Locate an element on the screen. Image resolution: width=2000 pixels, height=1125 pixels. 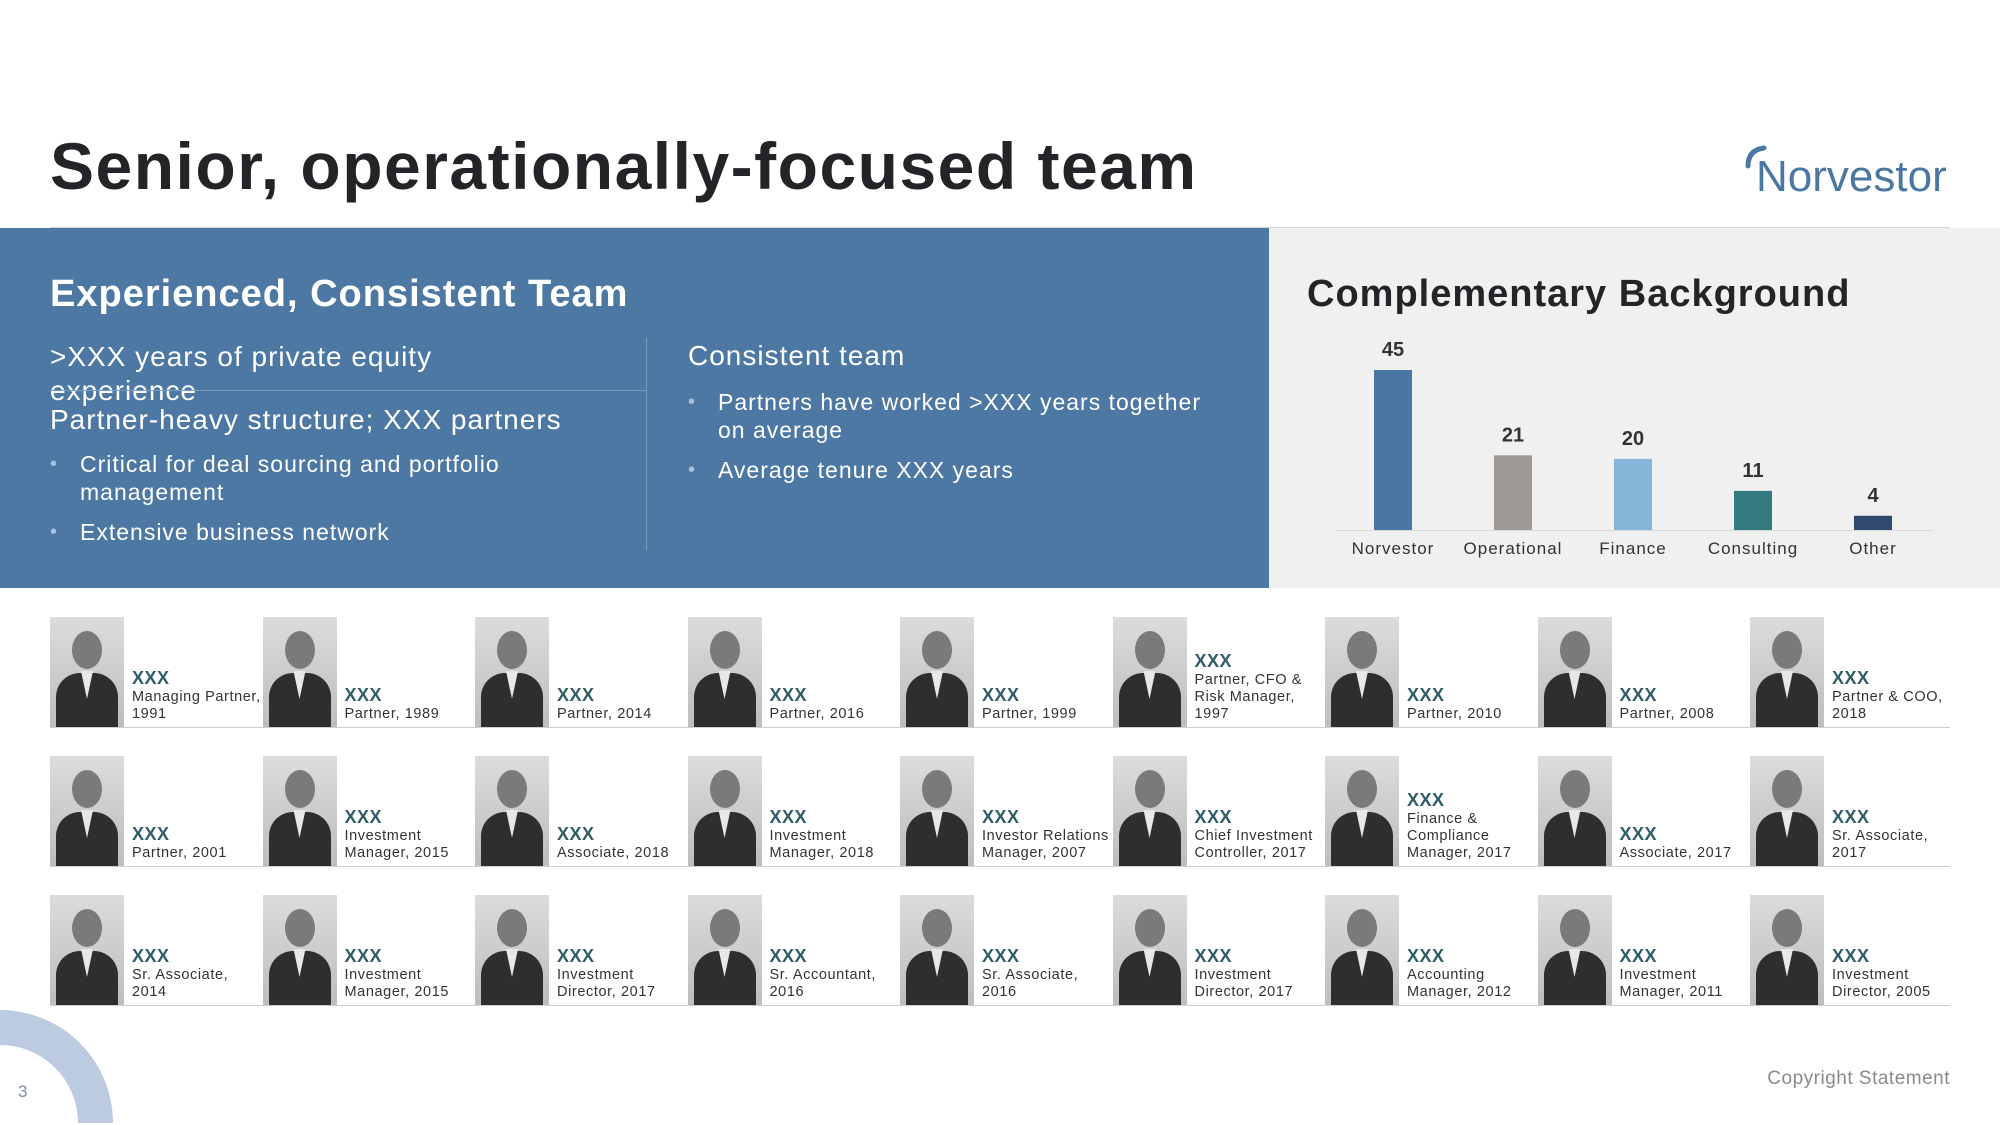
team-member-role: Partner & COO, 2018 is located at coordinates (1887, 705).